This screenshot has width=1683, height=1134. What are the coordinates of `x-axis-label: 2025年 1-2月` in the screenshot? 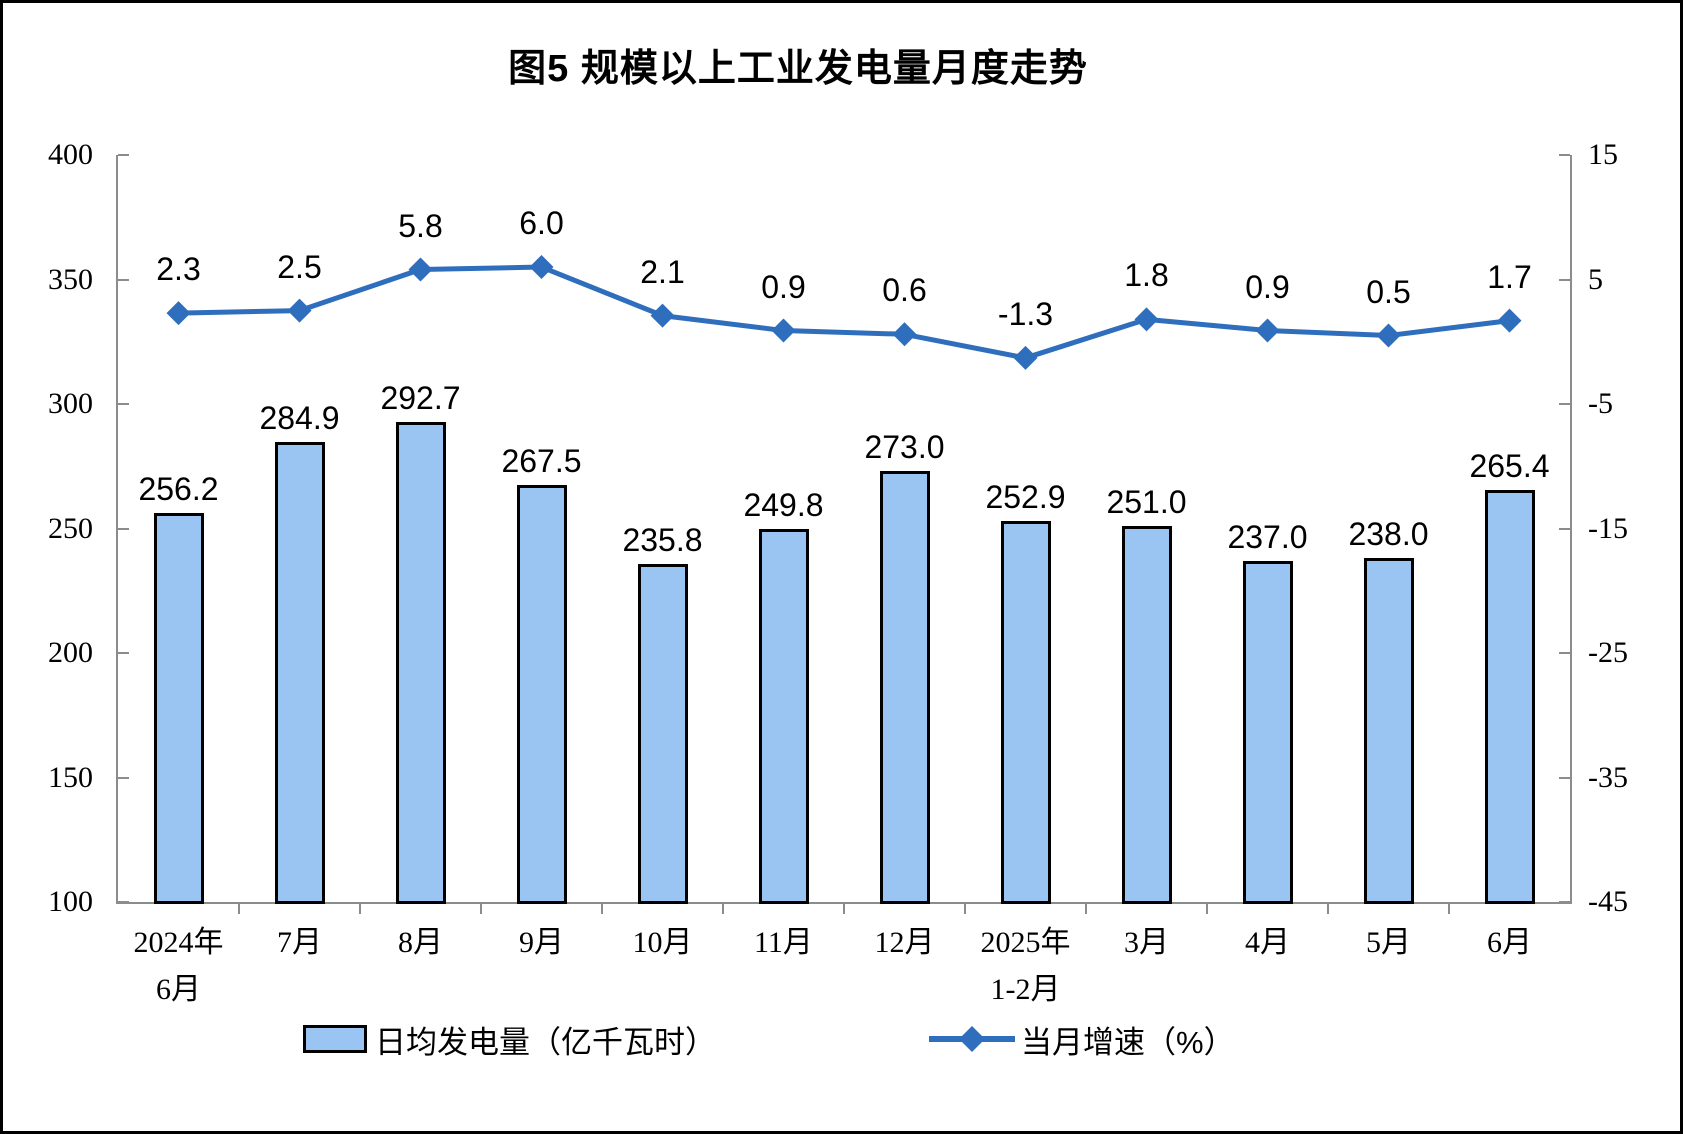 It's located at (1025, 966).